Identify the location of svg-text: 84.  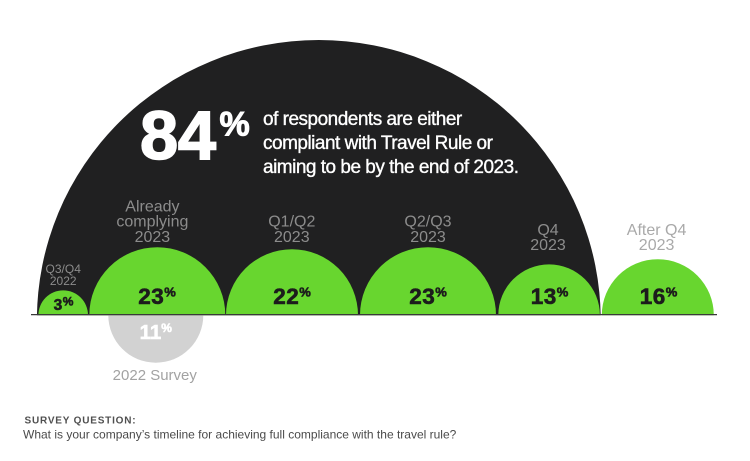
(178, 135).